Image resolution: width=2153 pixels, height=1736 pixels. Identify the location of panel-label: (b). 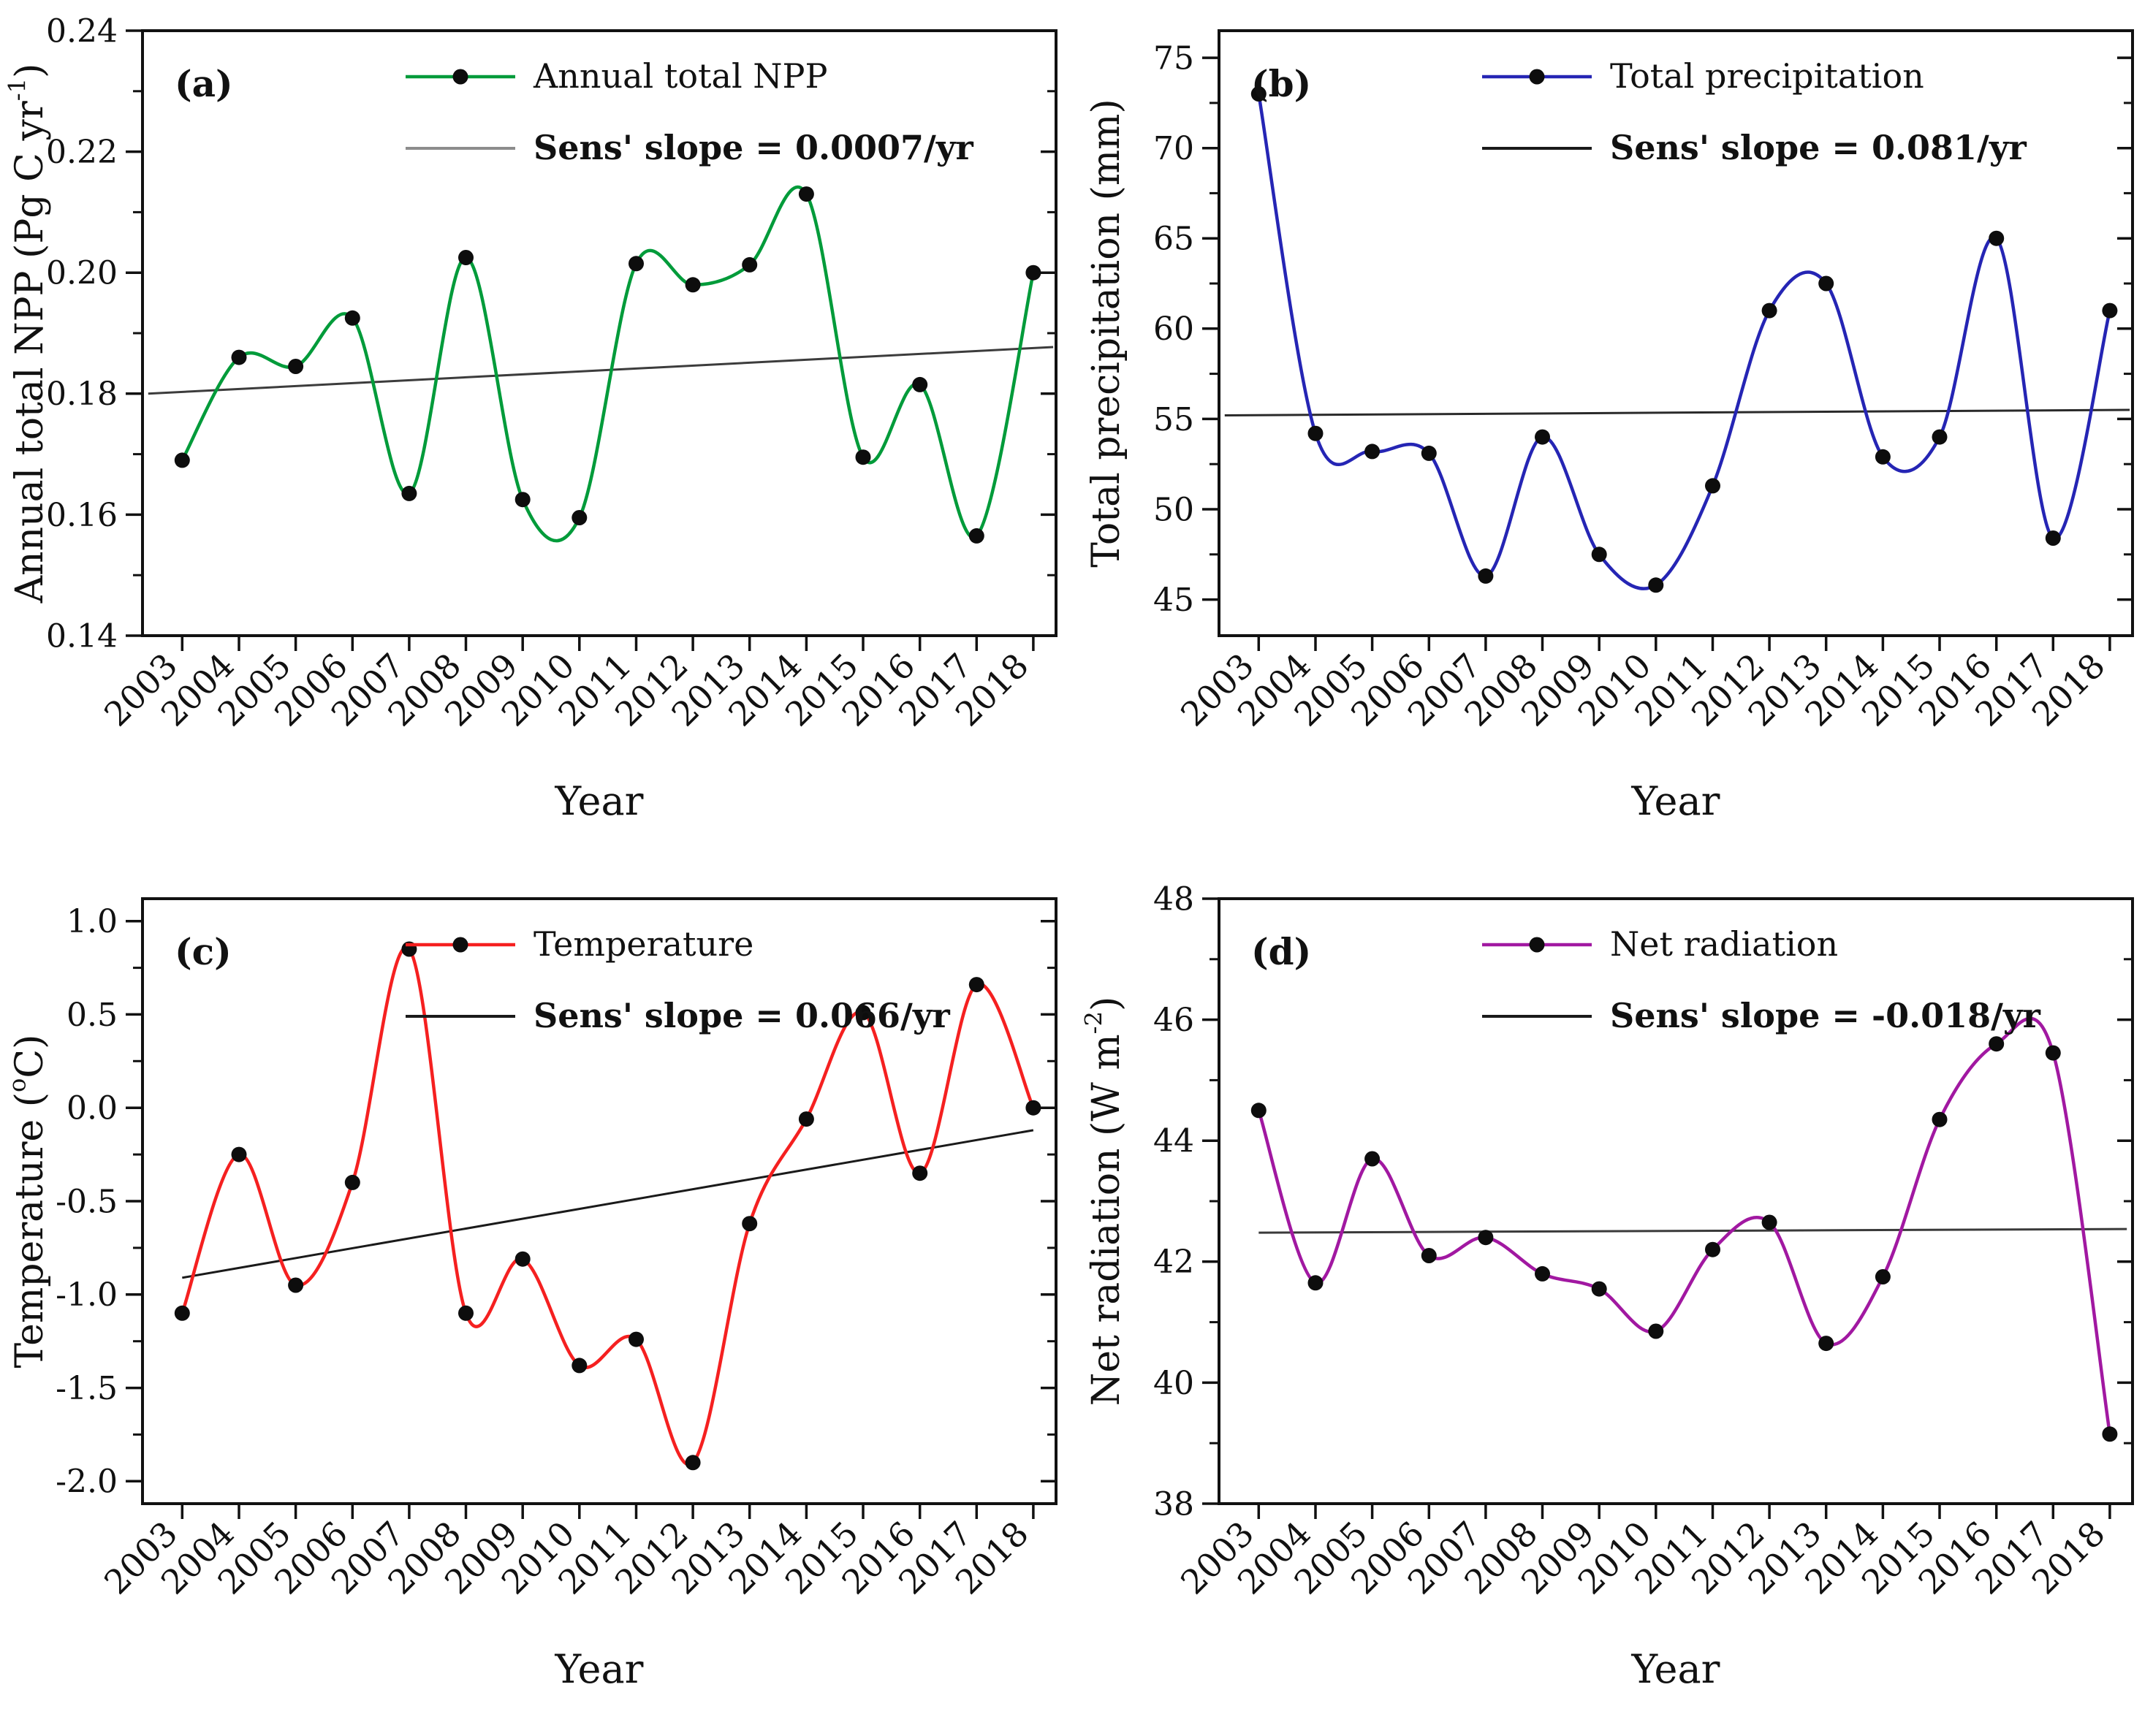
(1281, 83).